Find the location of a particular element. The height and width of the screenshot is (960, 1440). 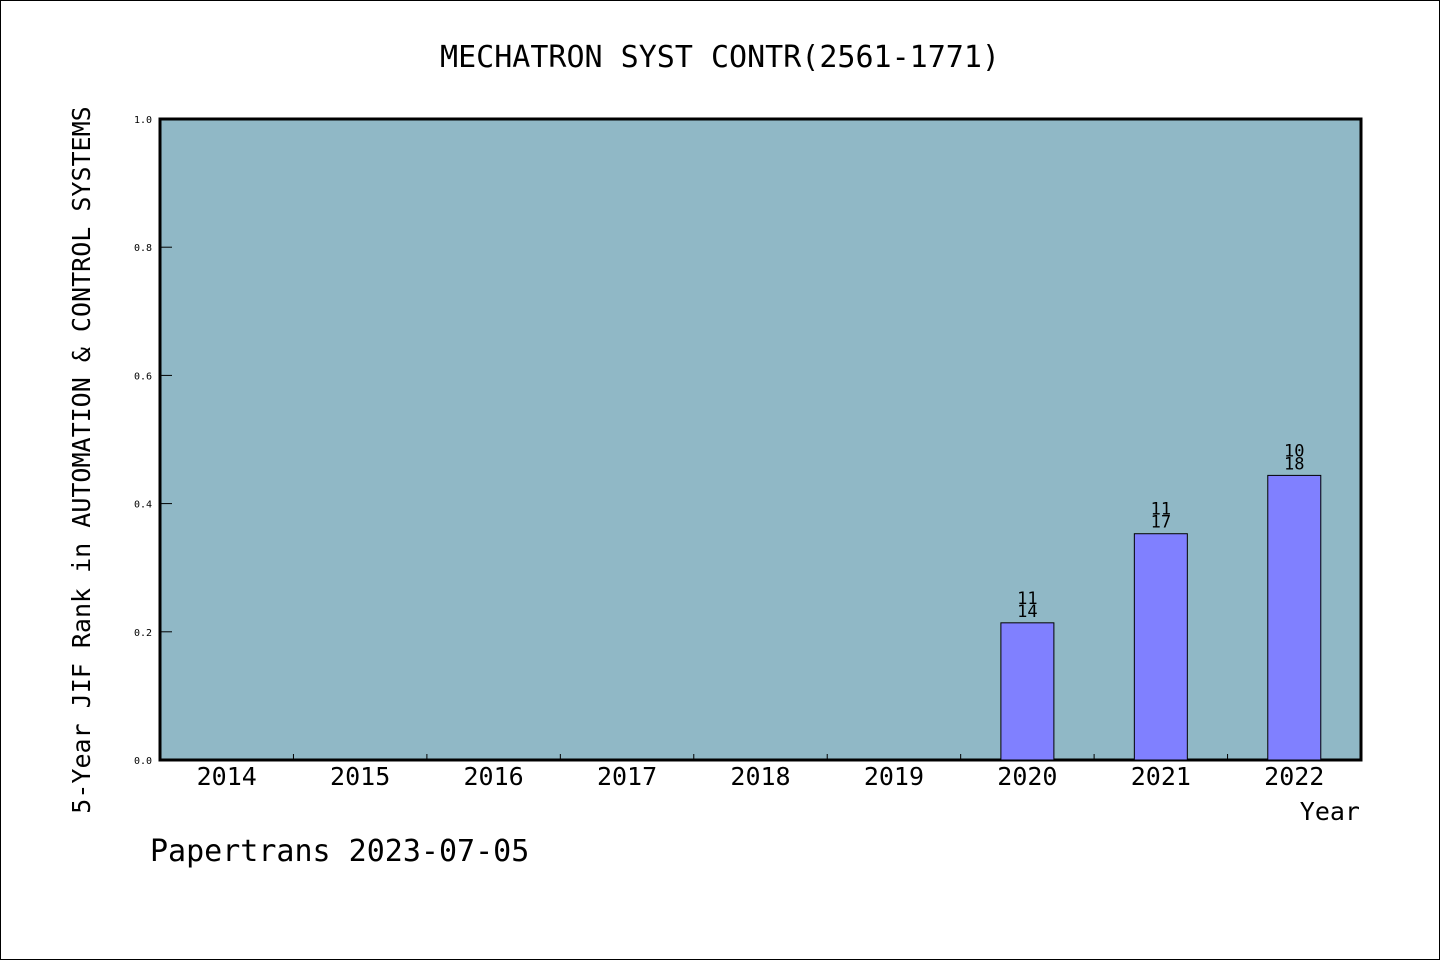

x-tick-label: 2020 is located at coordinates (1027, 776).